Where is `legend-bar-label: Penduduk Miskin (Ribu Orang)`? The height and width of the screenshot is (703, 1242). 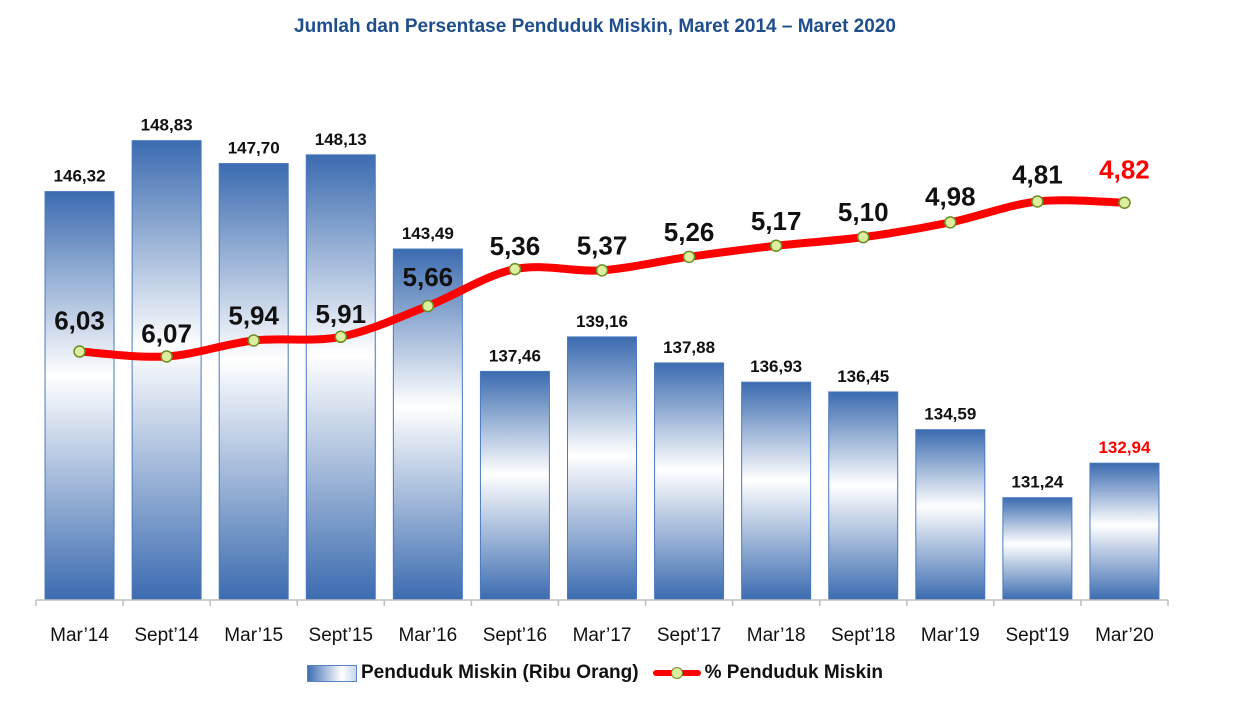
legend-bar-label: Penduduk Miskin (Ribu Orang) is located at coordinates (499, 672).